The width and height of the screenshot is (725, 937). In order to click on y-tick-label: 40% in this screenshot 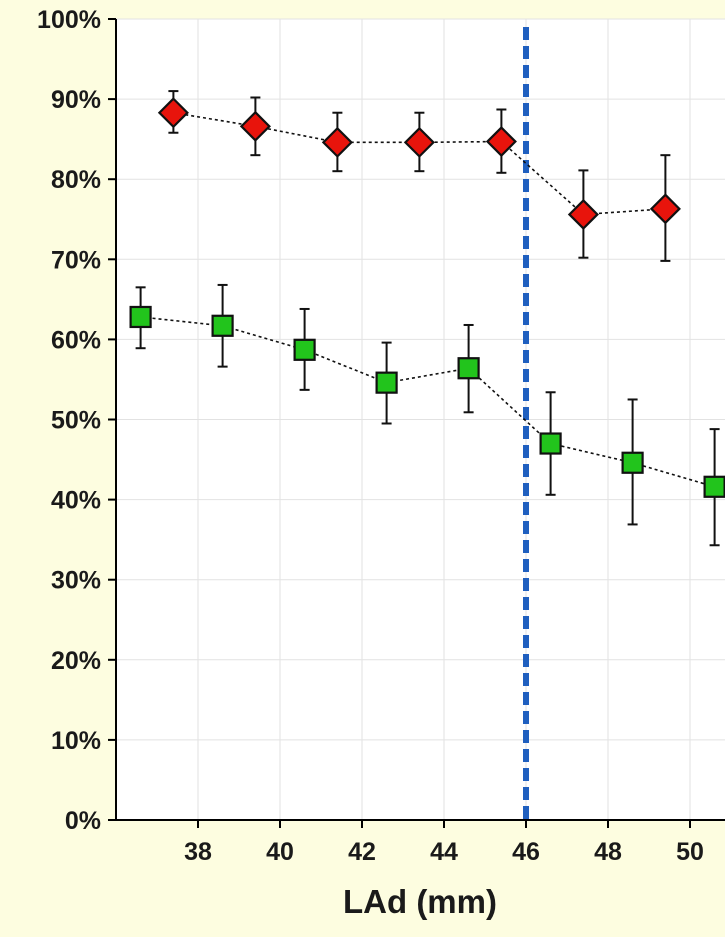, I will do `click(76, 501)`.